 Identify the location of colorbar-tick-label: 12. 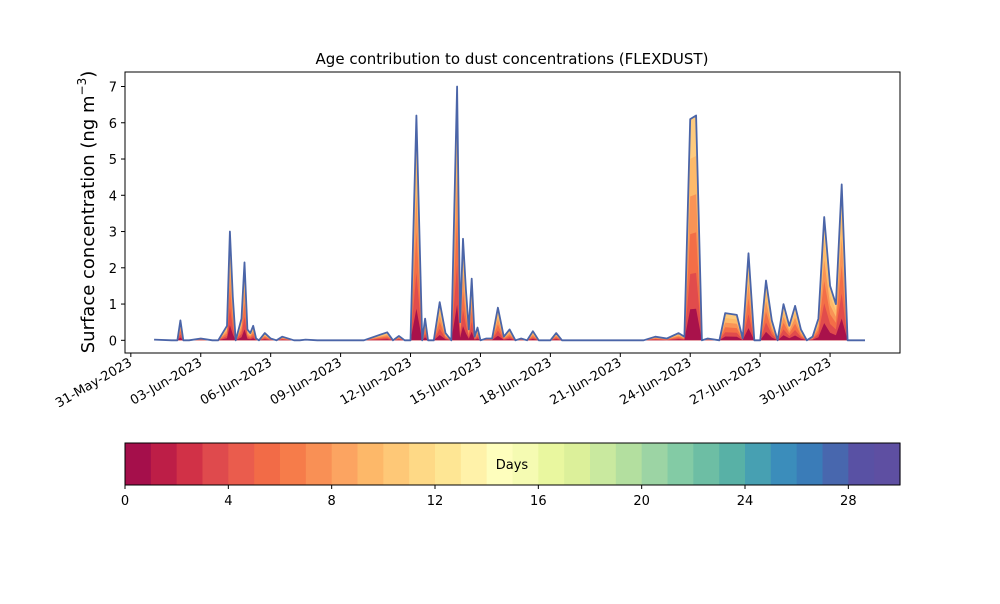
(435, 501).